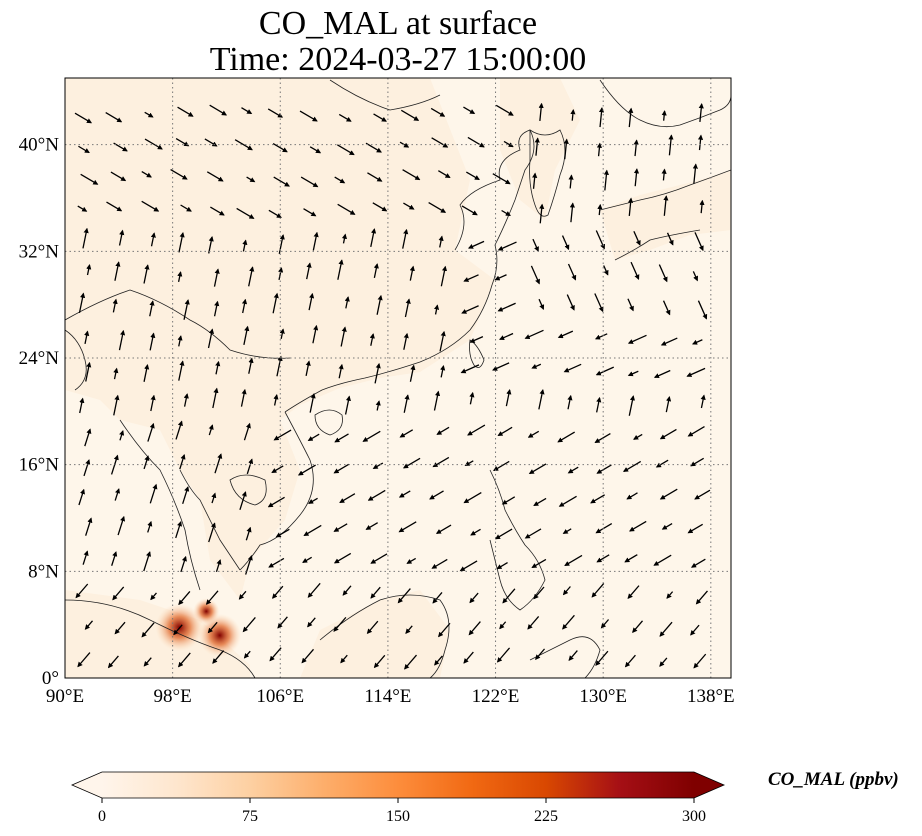  What do you see at coordinates (43, 571) in the screenshot?
I see `lat-tick-label: 8°N` at bounding box center [43, 571].